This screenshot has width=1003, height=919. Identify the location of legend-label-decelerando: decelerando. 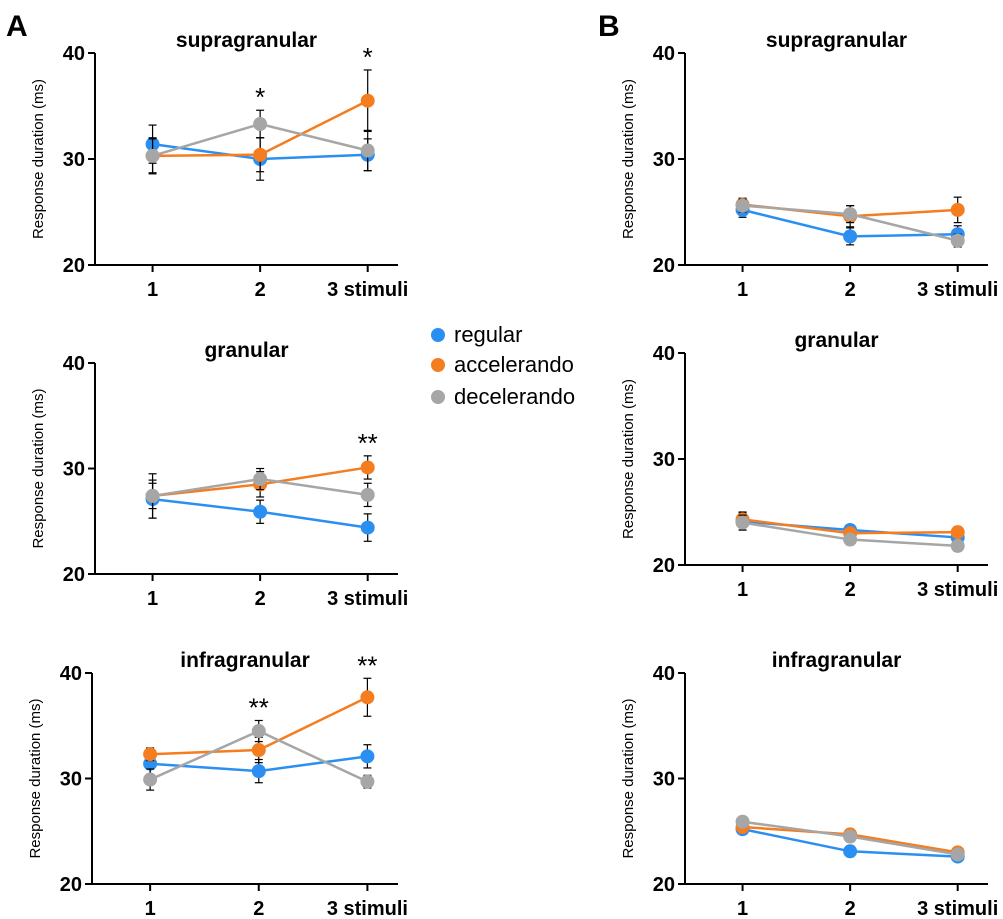
(514, 396).